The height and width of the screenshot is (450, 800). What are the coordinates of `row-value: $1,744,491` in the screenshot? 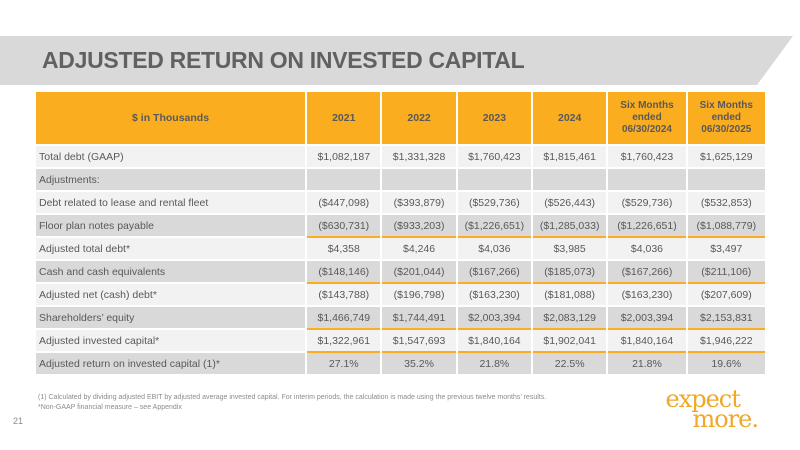 It's located at (419, 317).